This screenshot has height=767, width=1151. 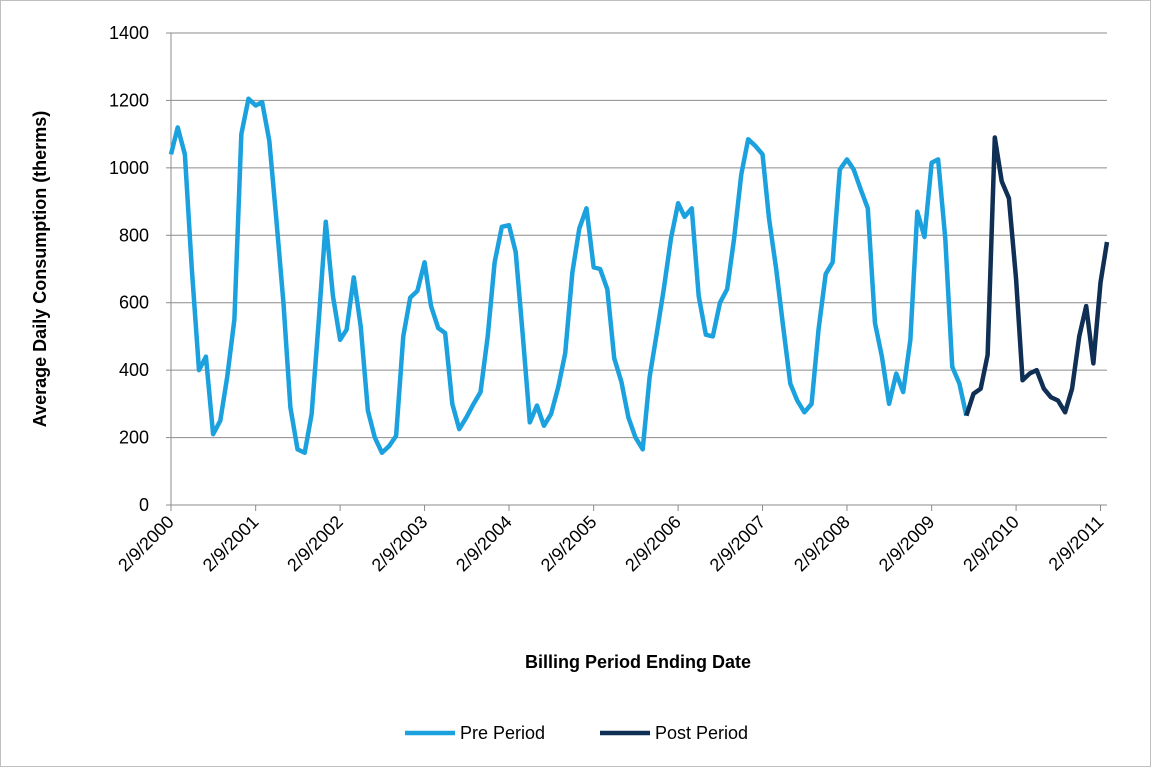 What do you see at coordinates (129, 168) in the screenshot?
I see `y-tick-label: 1000` at bounding box center [129, 168].